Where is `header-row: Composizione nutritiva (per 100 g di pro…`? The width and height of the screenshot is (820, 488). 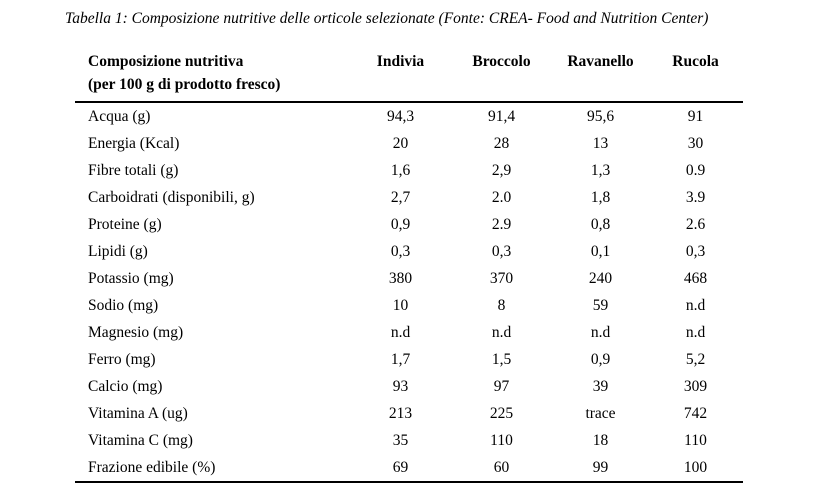
header-row: Composizione nutritiva (per 100 g di pro… is located at coordinates (409, 75).